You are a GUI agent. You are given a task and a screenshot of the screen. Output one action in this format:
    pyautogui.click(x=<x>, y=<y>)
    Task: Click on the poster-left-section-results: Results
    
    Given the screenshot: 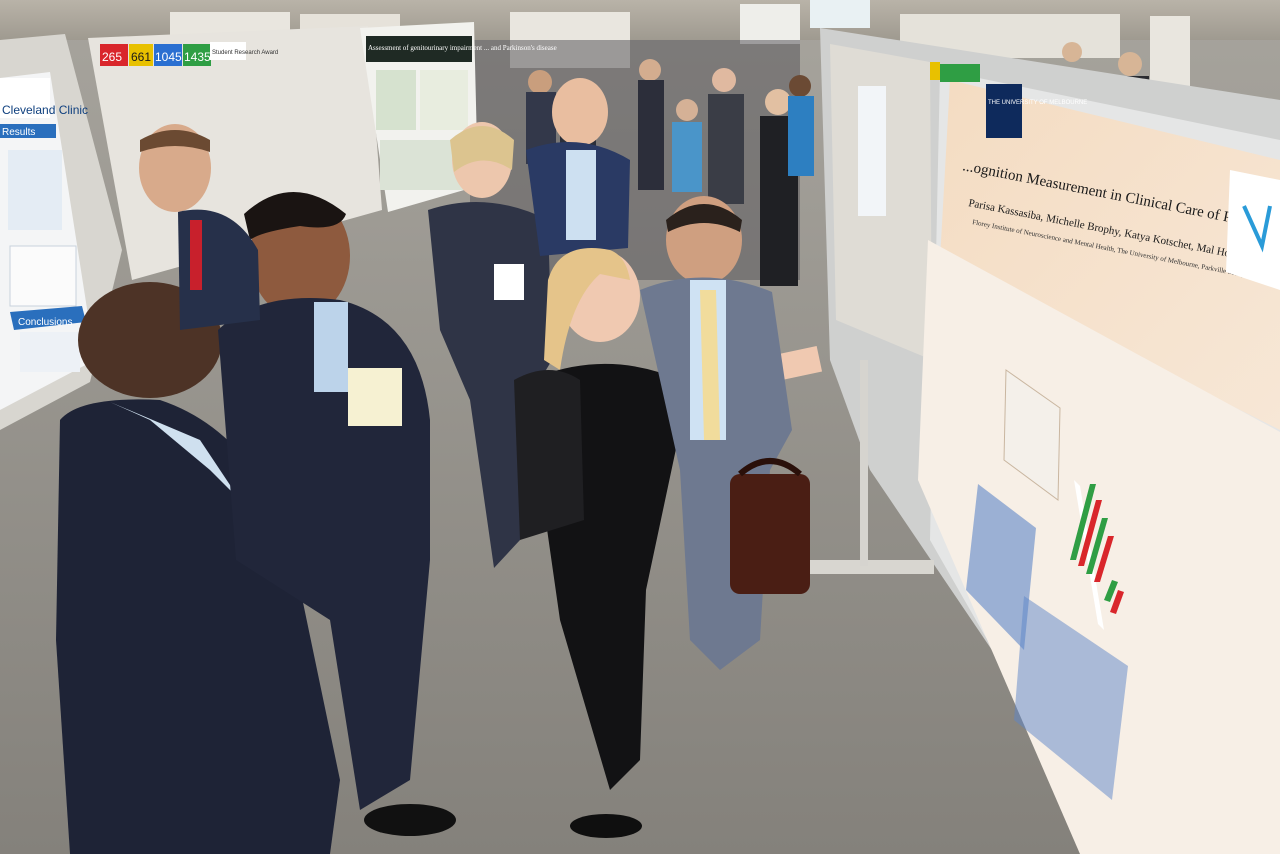 What is the action you would take?
    pyautogui.click(x=18, y=132)
    